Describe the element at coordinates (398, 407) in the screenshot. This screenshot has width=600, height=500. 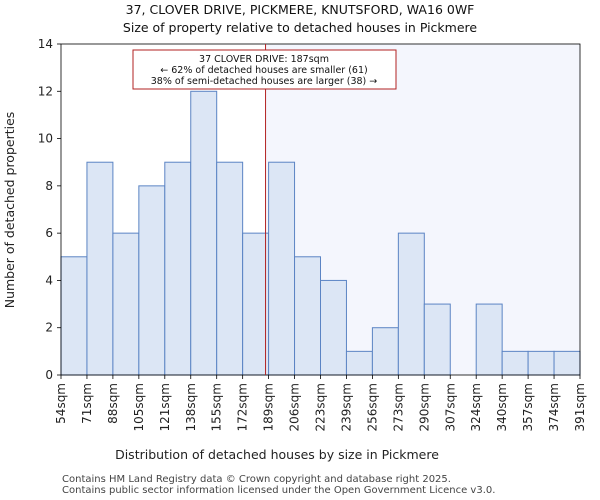
I see `x-tick-label: 273sqm` at that location.